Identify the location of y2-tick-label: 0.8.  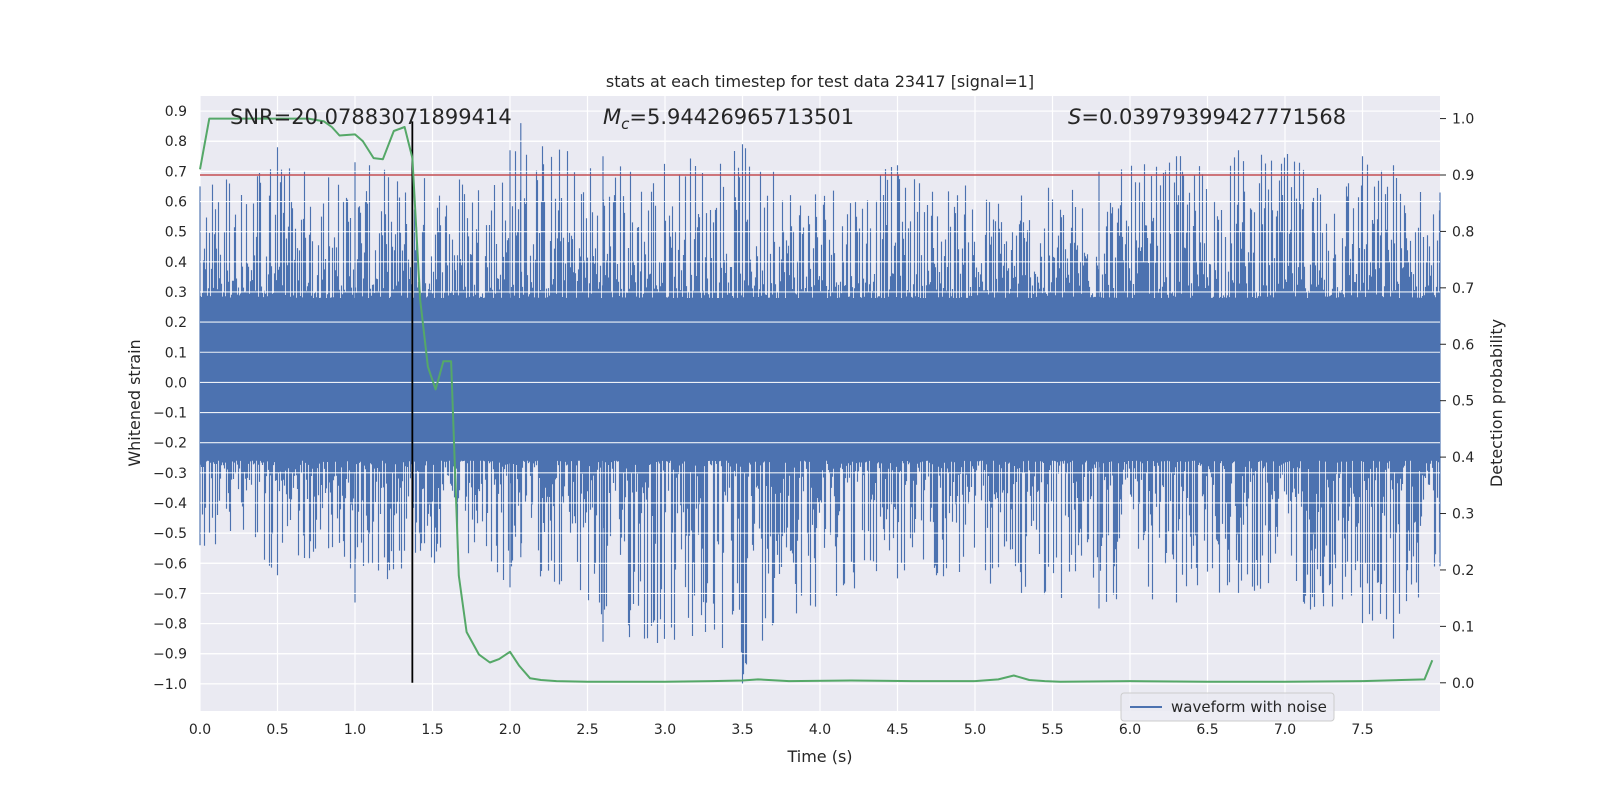
(1463, 232).